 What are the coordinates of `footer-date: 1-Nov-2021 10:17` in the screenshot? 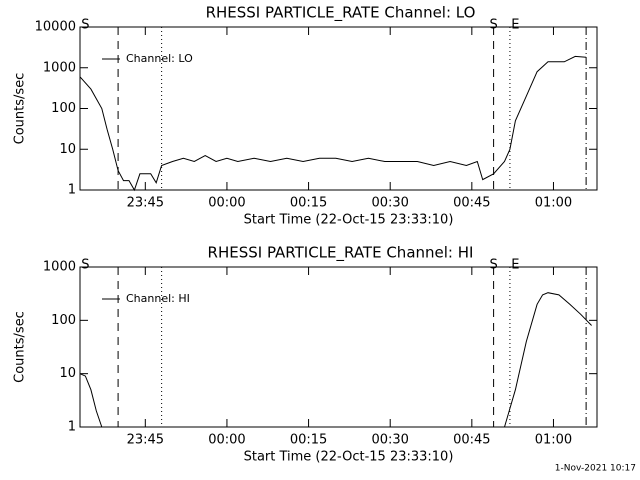 It's located at (595, 469).